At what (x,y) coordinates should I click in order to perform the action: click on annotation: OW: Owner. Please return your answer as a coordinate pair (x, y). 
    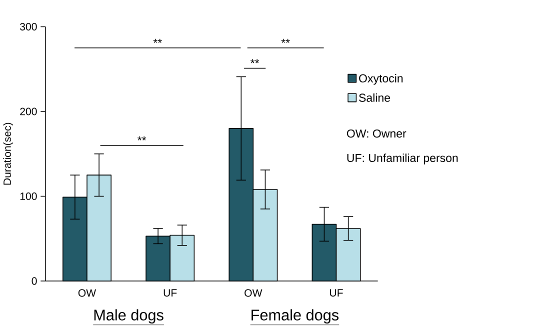
    Looking at the image, I should click on (376, 134).